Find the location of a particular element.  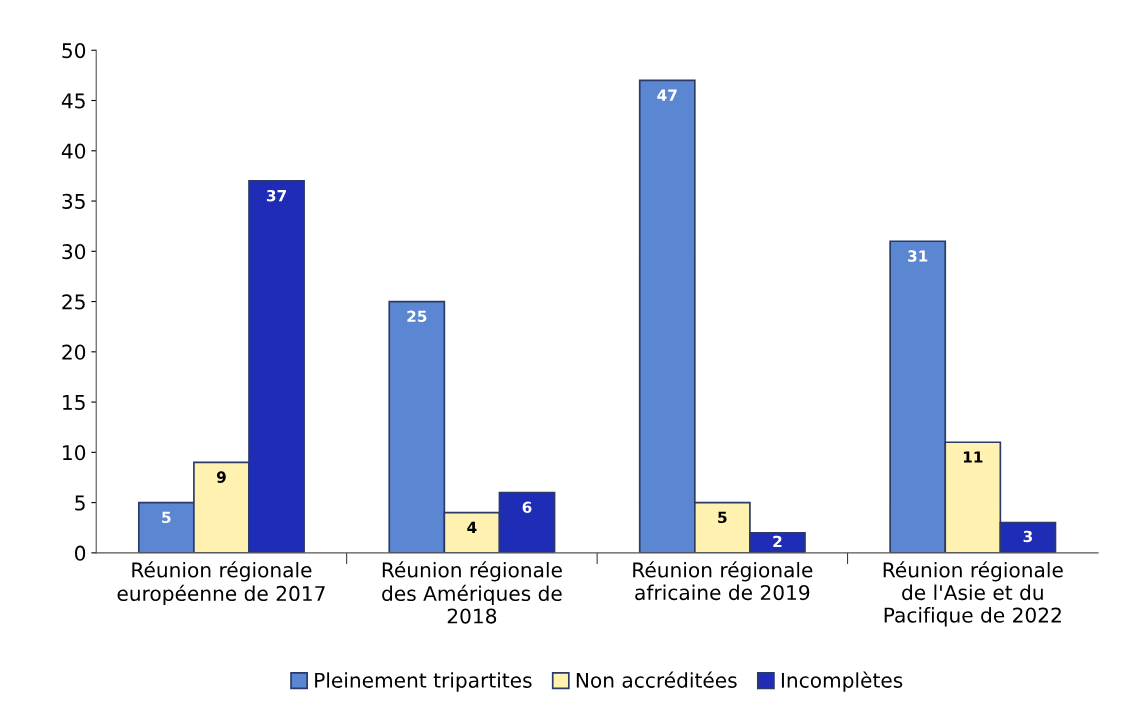

data-label: 47 is located at coordinates (667, 95).